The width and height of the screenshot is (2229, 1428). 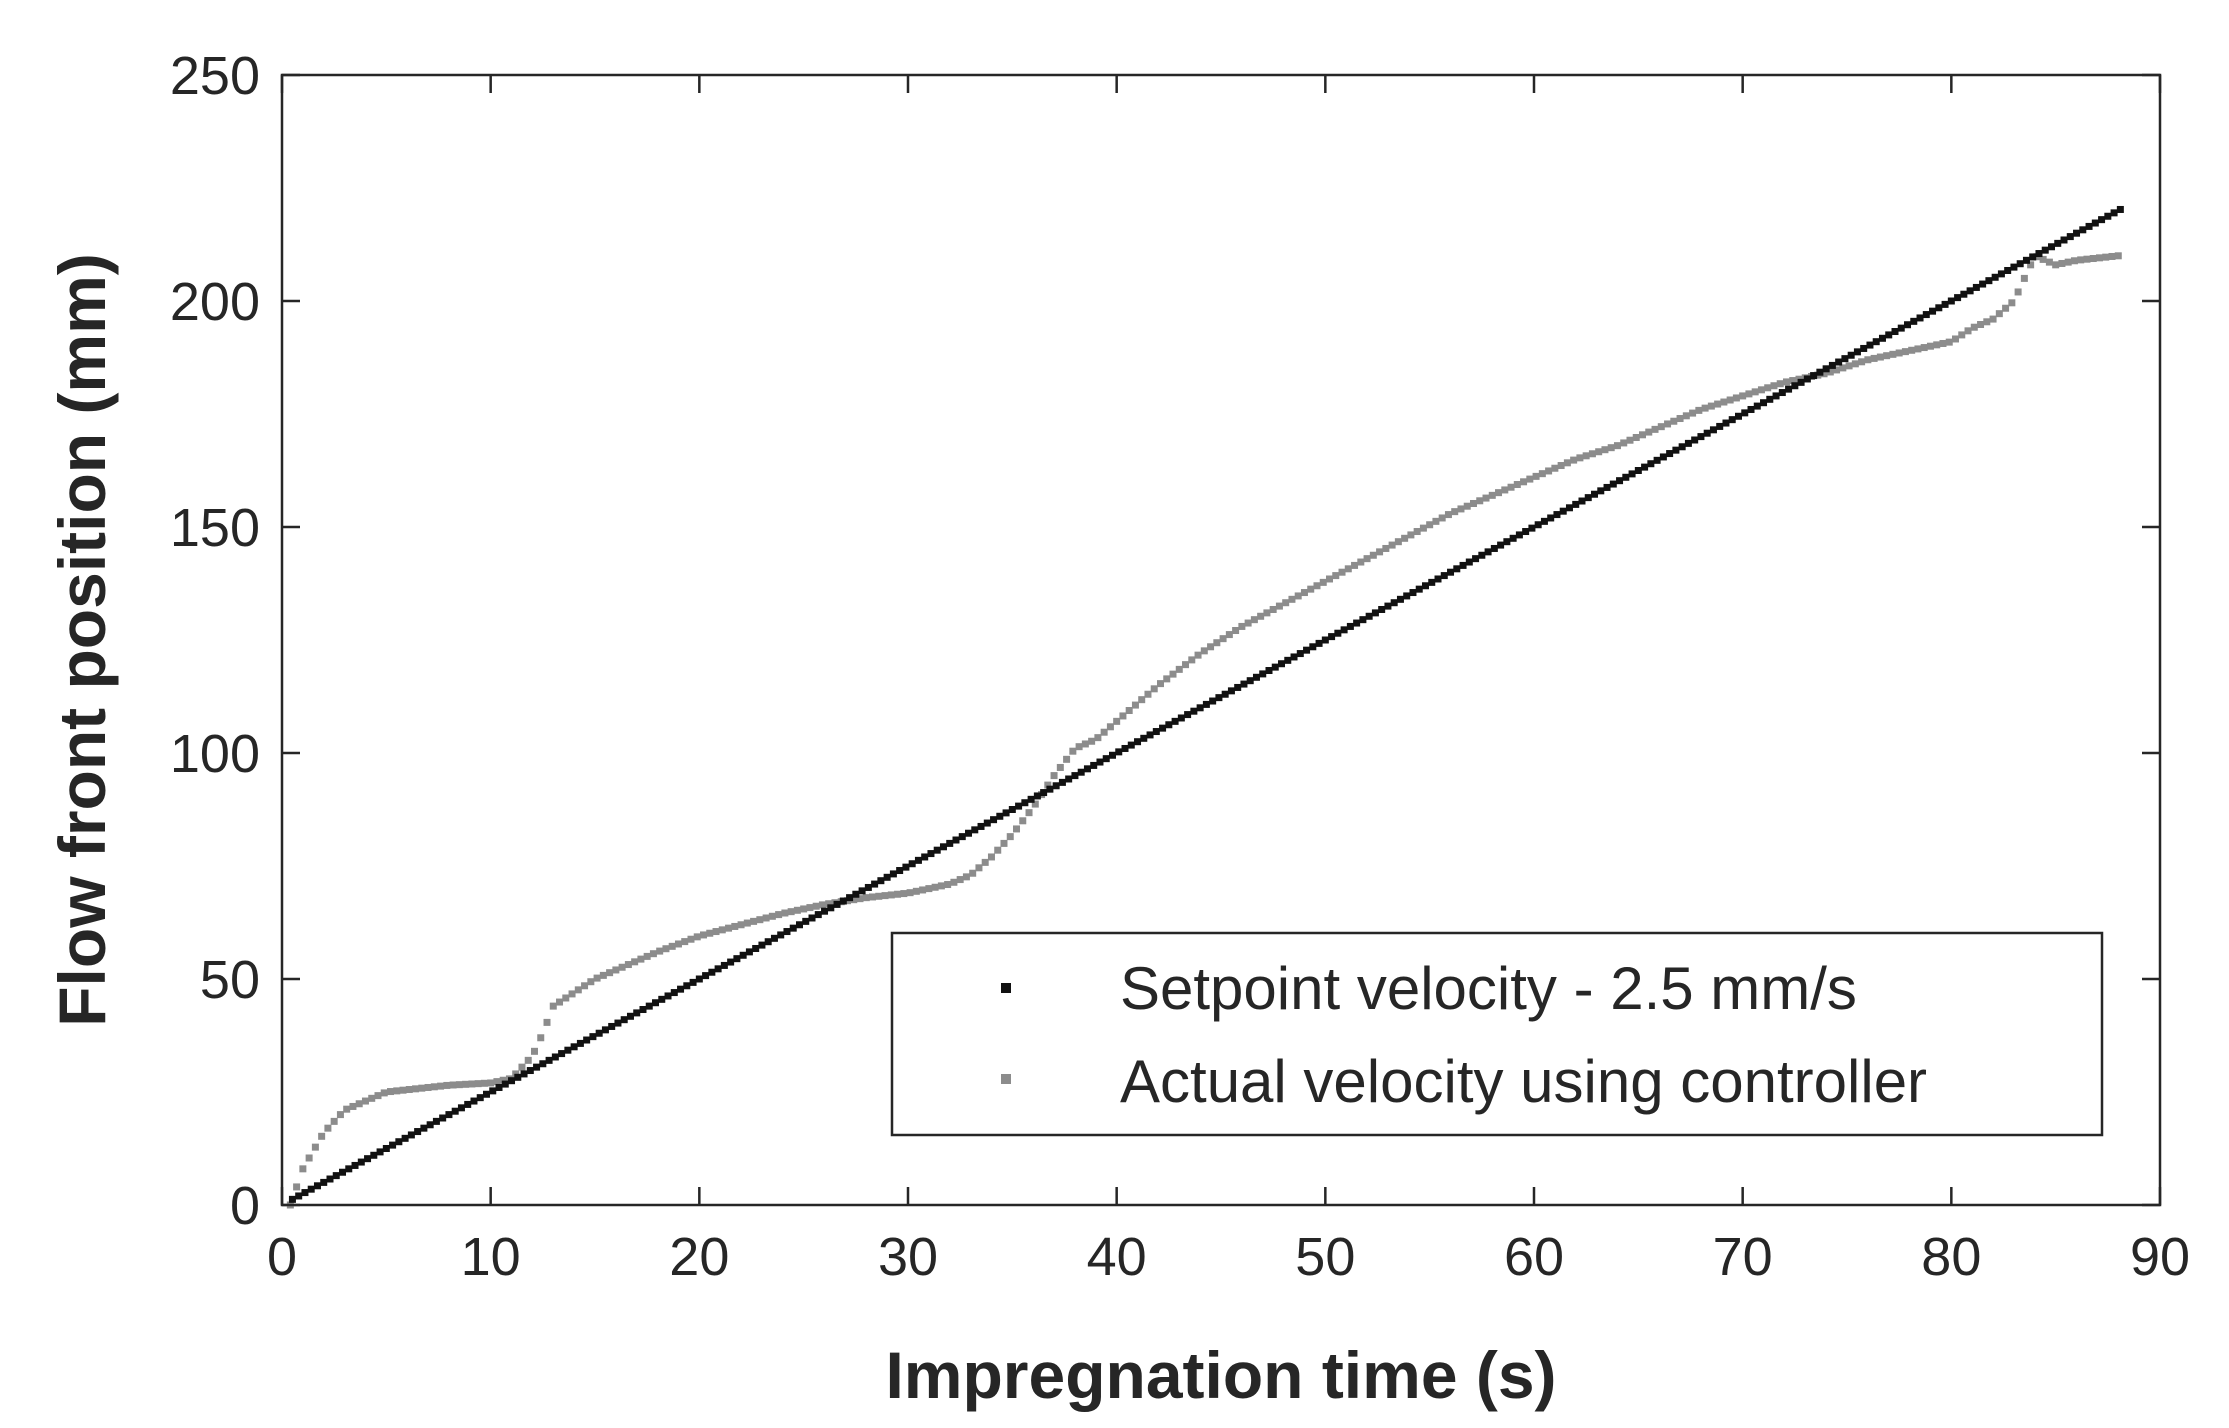 What do you see at coordinates (215, 754) in the screenshot?
I see `y-tick-label: 100` at bounding box center [215, 754].